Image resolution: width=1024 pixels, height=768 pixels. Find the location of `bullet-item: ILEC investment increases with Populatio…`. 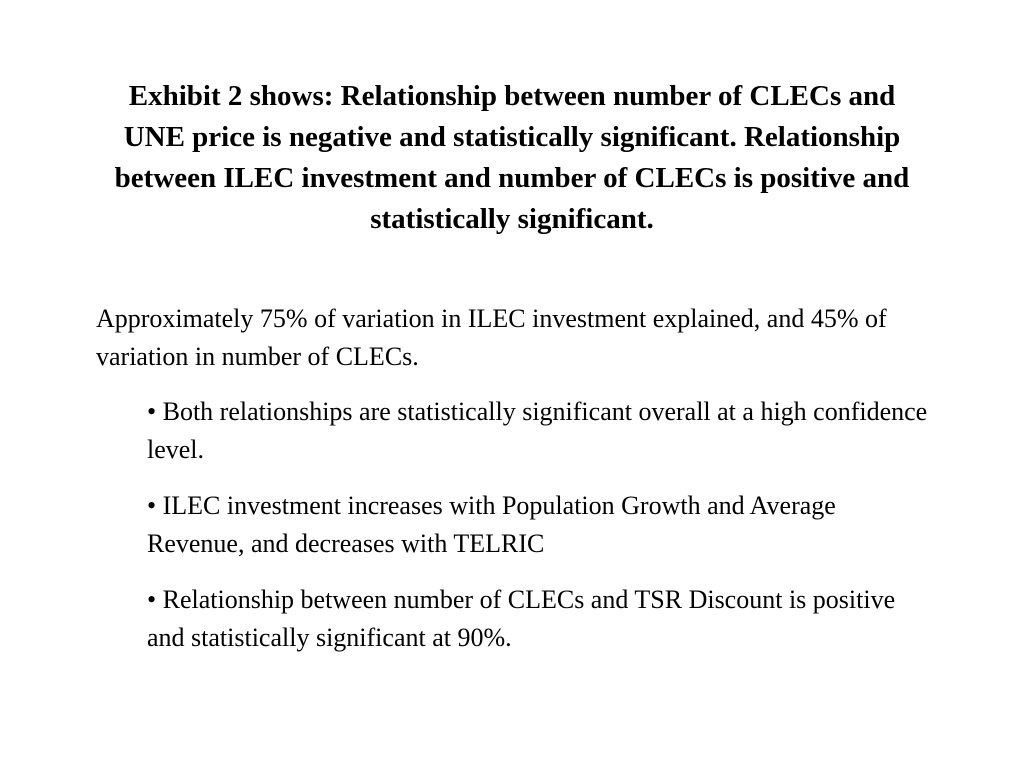

bullet-item: ILEC investment increases with Populatio… is located at coordinates (542, 525).